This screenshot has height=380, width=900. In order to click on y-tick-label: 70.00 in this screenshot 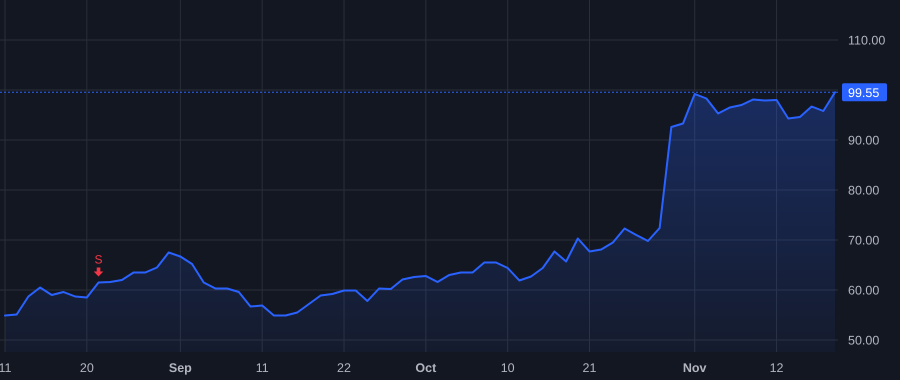, I will do `click(864, 241)`.